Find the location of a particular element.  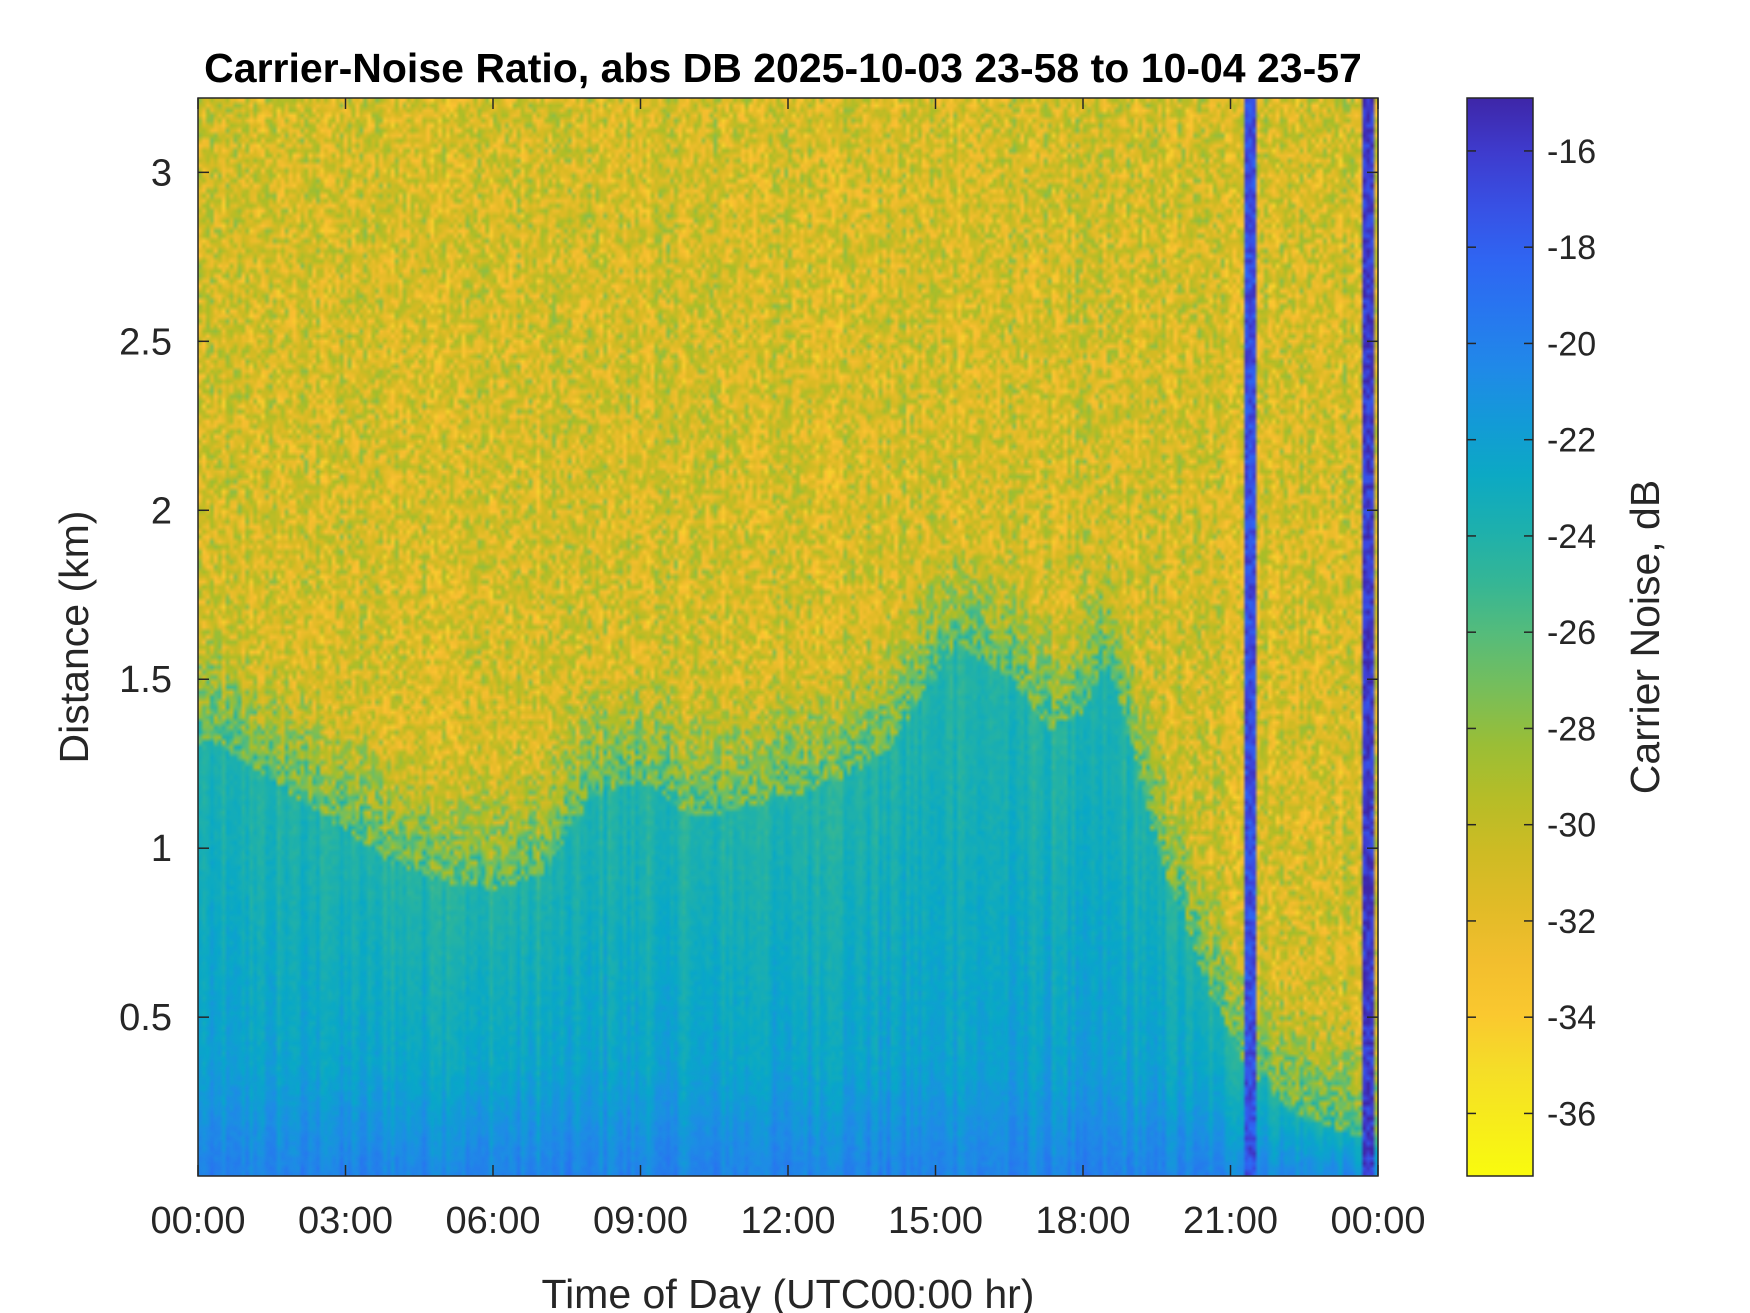

colorbar-tick-label: -18 is located at coordinates (1571, 248).